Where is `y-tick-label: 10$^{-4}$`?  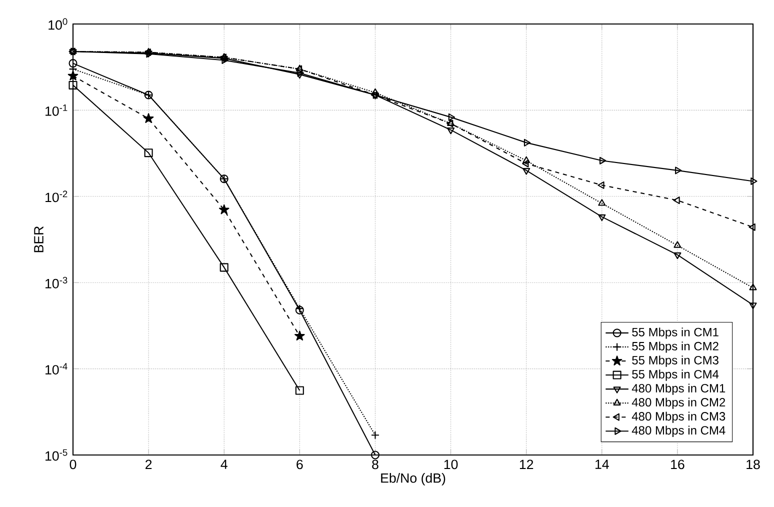
y-tick-label: 10$^{-4}$ is located at coordinates (57, 368).